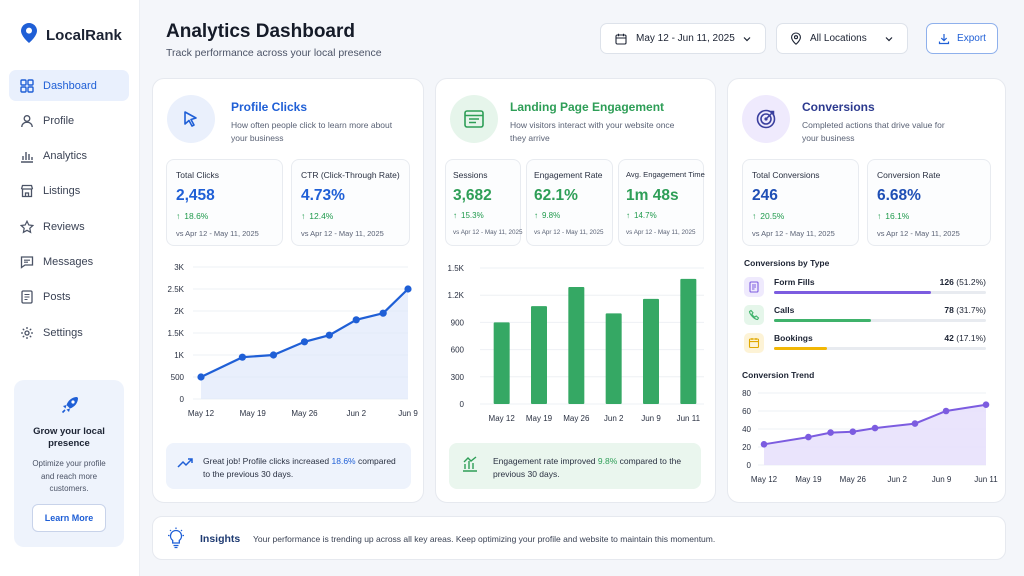 This screenshot has width=1024, height=576. I want to click on y-tick-label: 20, so click(746, 447).